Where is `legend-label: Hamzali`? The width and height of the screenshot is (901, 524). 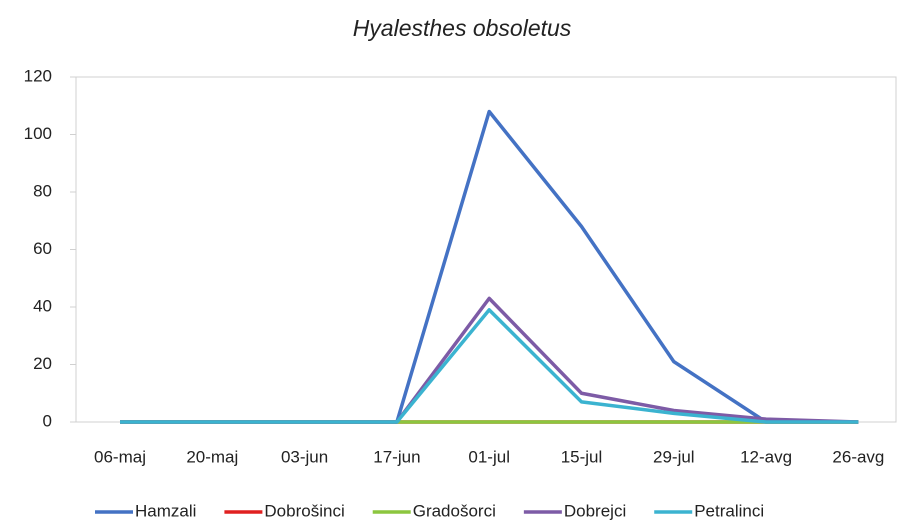
legend-label: Hamzali is located at coordinates (165, 510).